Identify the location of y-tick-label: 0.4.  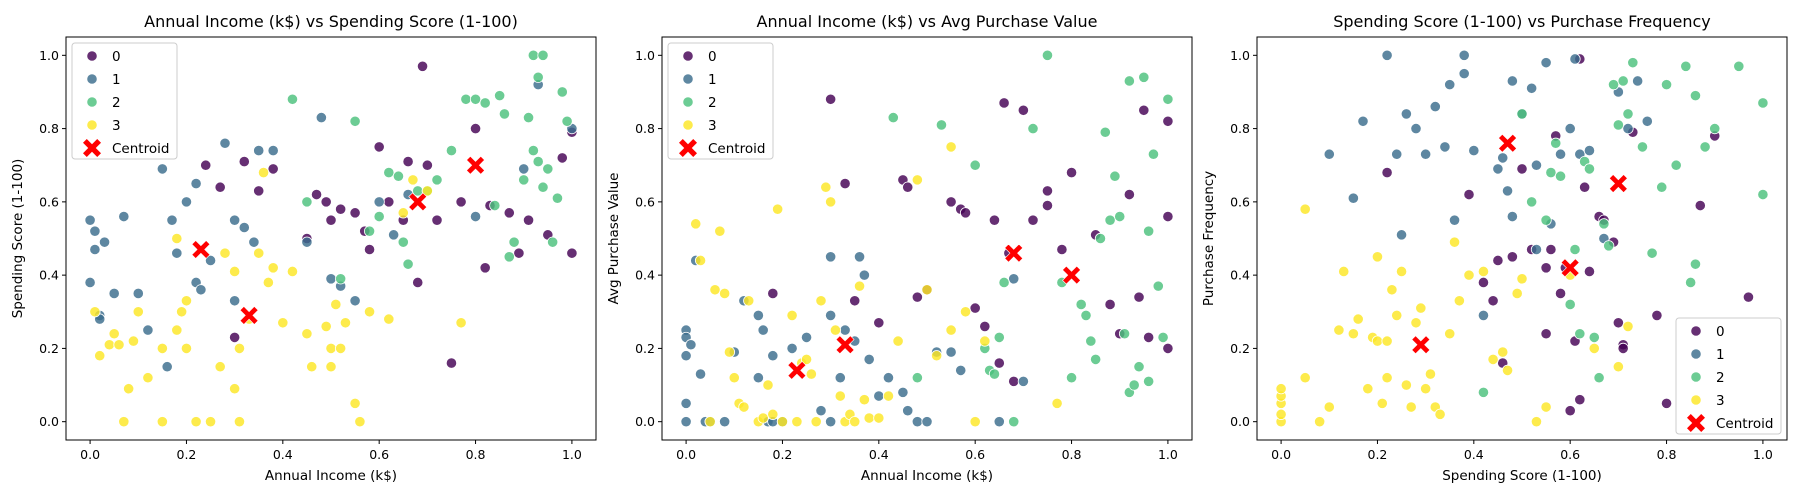
(1240, 275).